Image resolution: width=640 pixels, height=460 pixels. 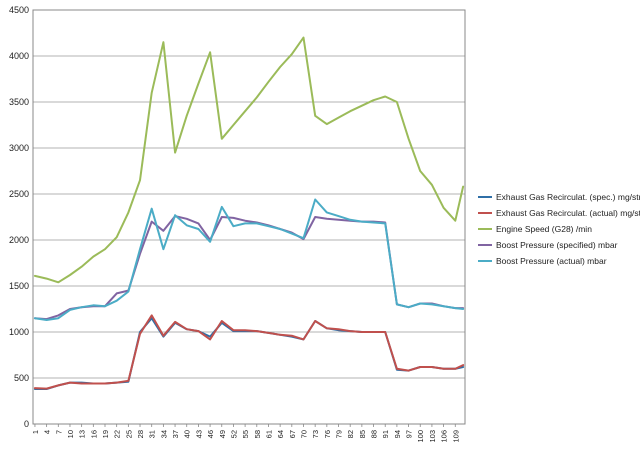 What do you see at coordinates (268, 434) in the screenshot?
I see `x-tick-label: 61` at bounding box center [268, 434].